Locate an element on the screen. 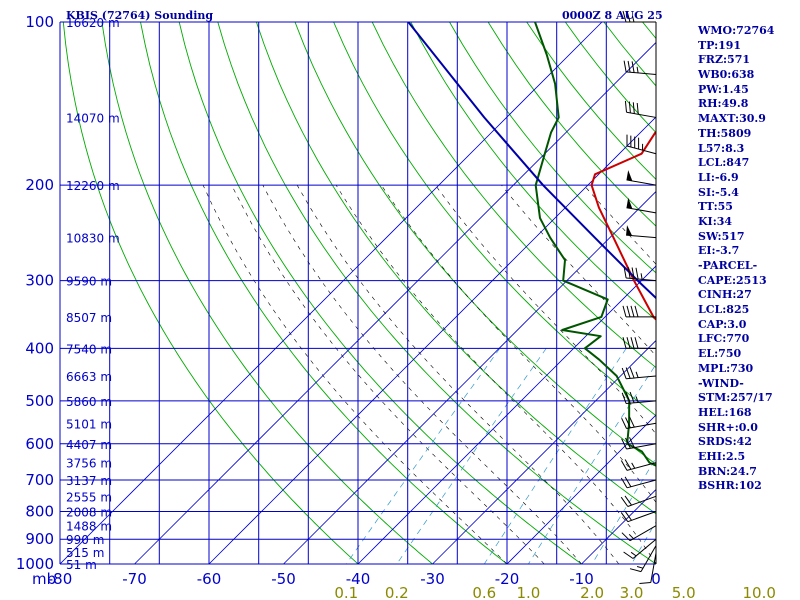  temperature-axis: -80 -70 -60 -50 -40 -30 -20 -10 0 is located at coordinates (354, 579).